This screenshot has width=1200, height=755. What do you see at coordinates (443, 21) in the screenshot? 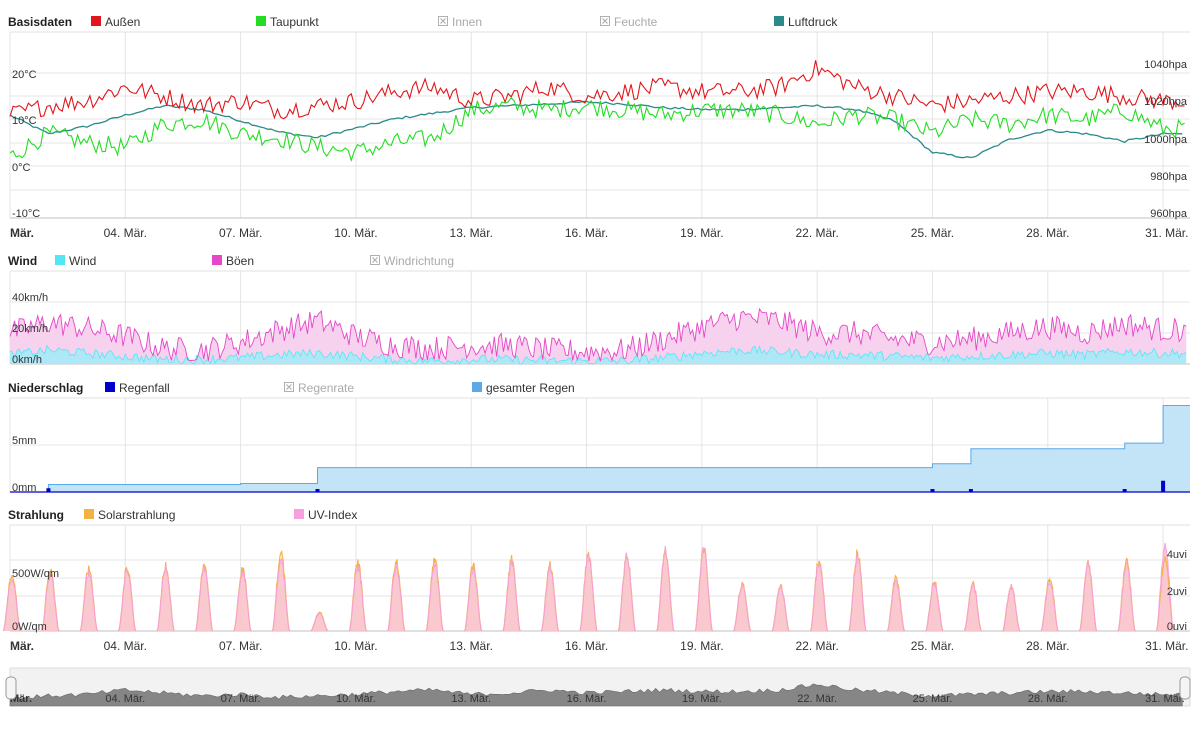
I see `legend-swatch-innen` at bounding box center [443, 21].